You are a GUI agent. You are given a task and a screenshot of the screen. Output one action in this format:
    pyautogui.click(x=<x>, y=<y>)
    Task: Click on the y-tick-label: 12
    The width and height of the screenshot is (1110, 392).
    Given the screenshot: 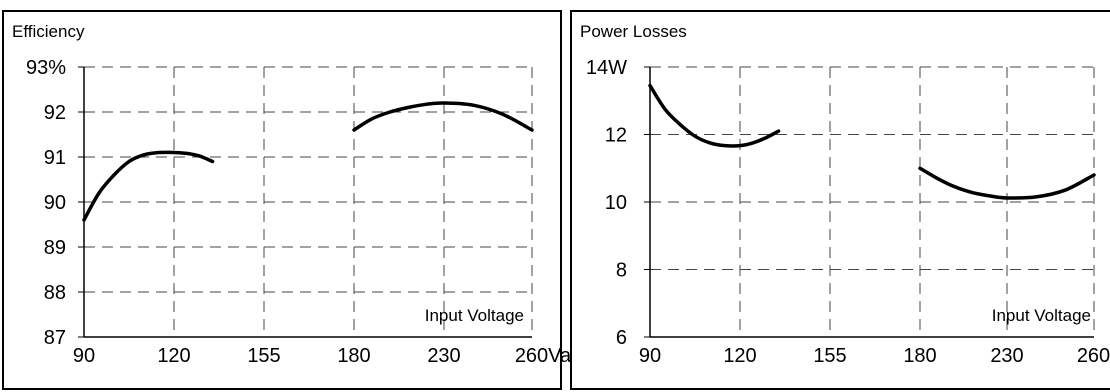 What is the action you would take?
    pyautogui.click(x=616, y=136)
    